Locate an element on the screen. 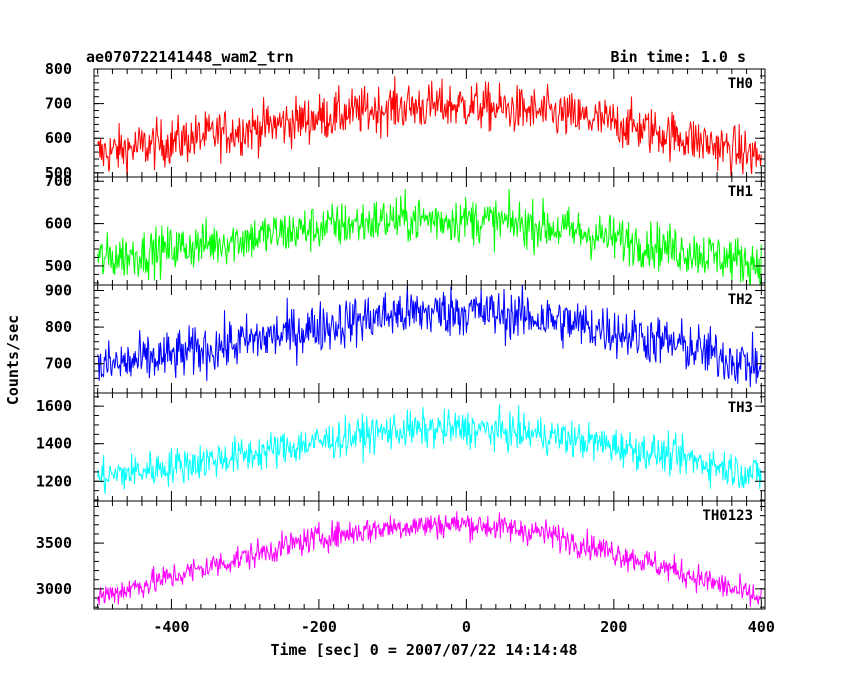 The width and height of the screenshot is (850, 685). x-axis-label: Time [sec] 0 = 2007/07/22 14:14:48 is located at coordinates (423, 650).